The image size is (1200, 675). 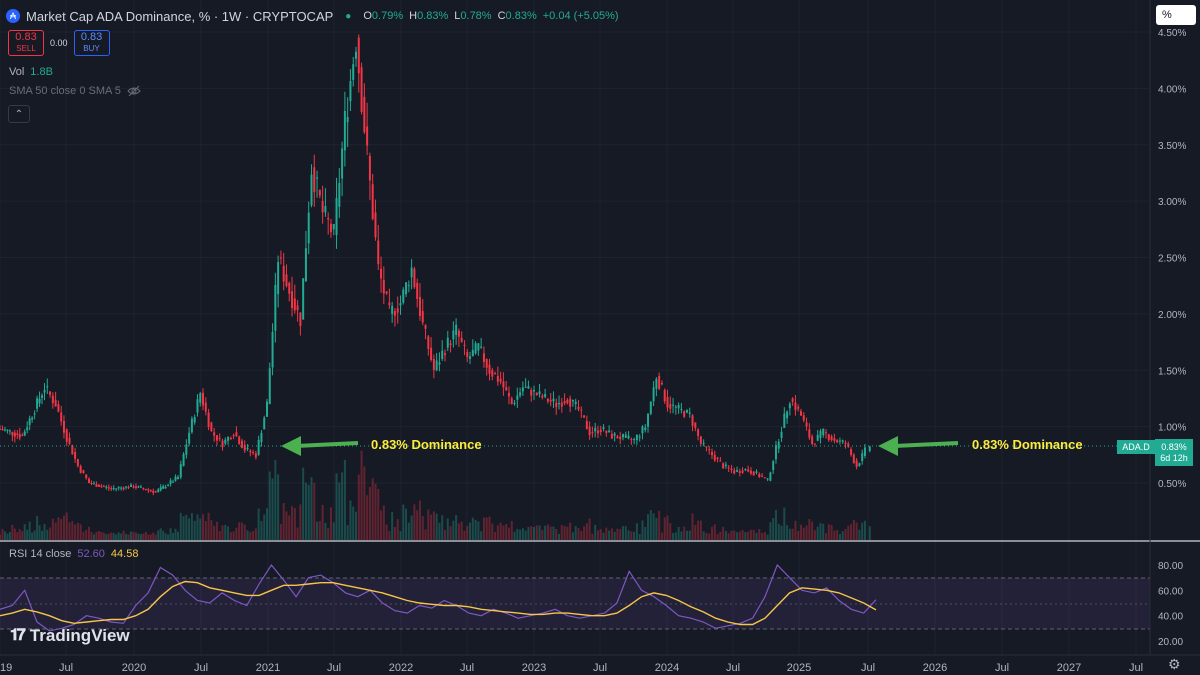 I want to click on annotation-right: 0.83% Dominance, so click(x=1027, y=444).